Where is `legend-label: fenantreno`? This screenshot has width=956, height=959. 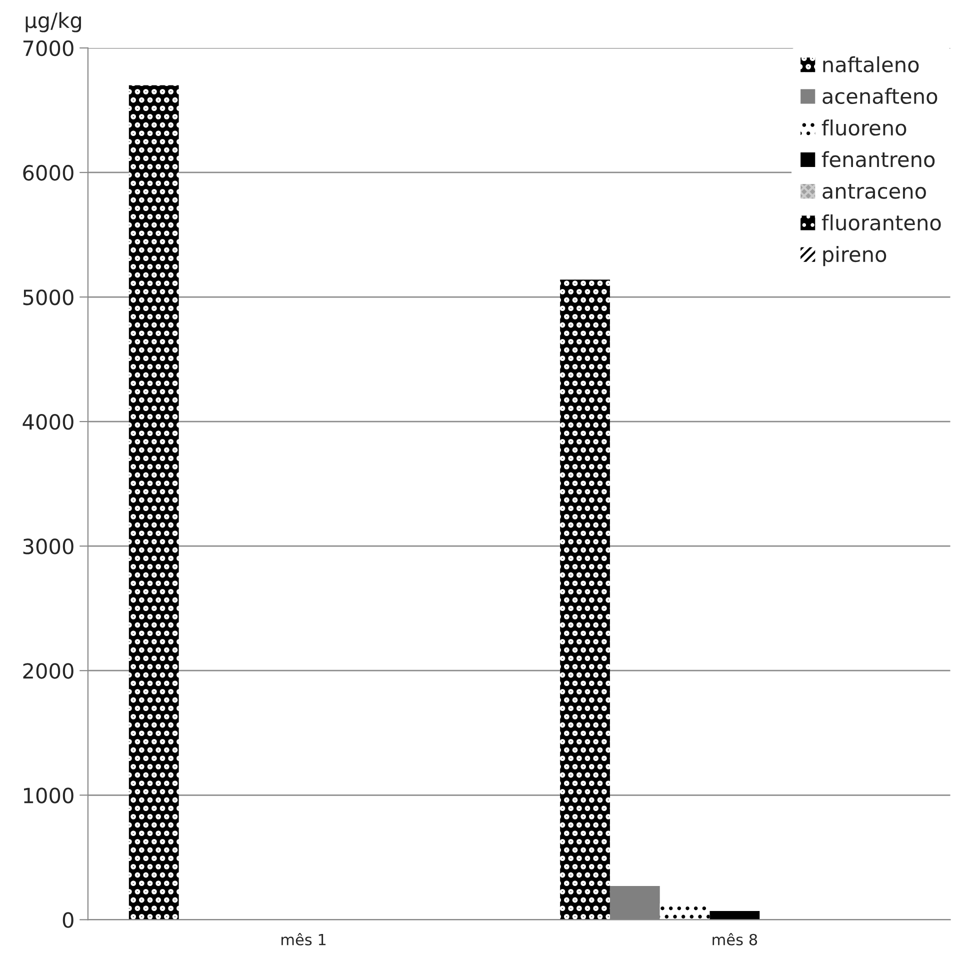
legend-label: fenantreno is located at coordinates (878, 159).